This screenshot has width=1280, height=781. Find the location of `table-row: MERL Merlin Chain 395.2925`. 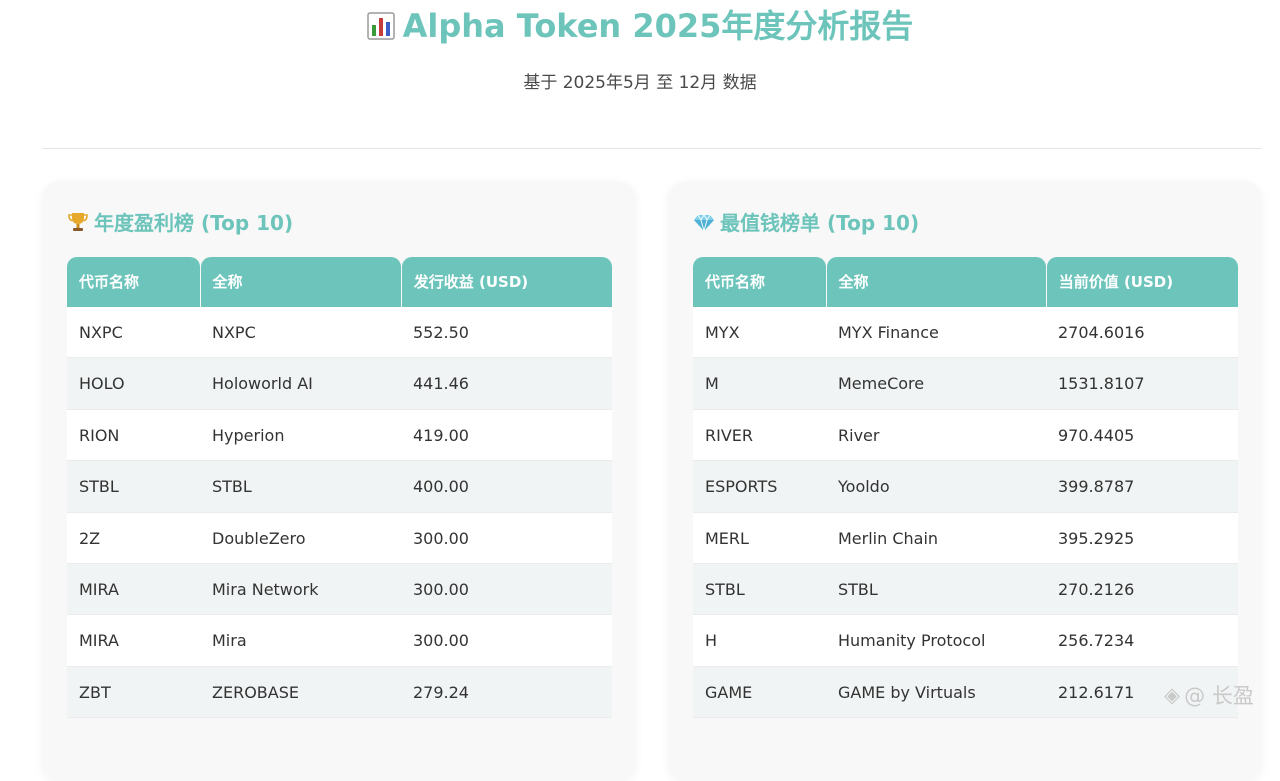

table-row: MERL Merlin Chain 395.2925 is located at coordinates (965, 538).